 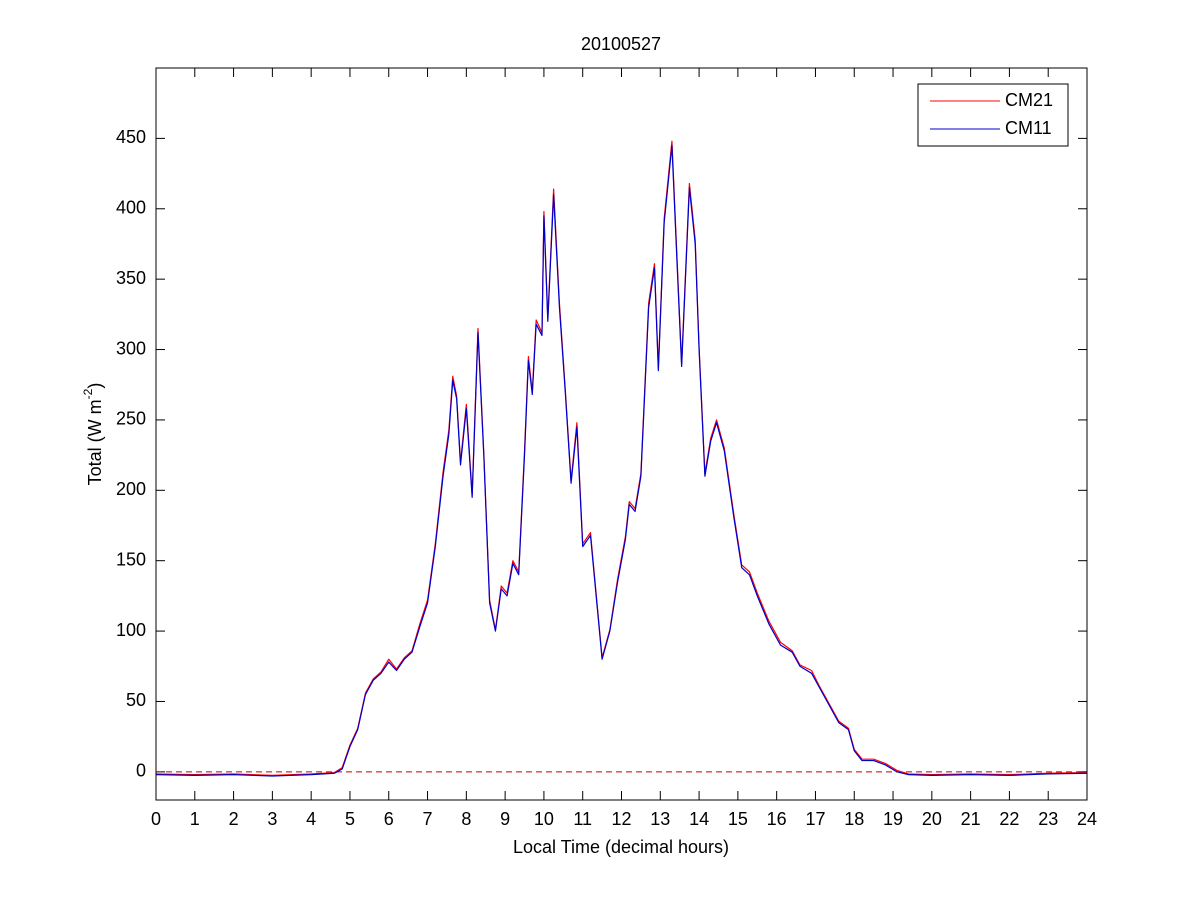 What do you see at coordinates (660, 819) in the screenshot?
I see `x-tick-label: 13` at bounding box center [660, 819].